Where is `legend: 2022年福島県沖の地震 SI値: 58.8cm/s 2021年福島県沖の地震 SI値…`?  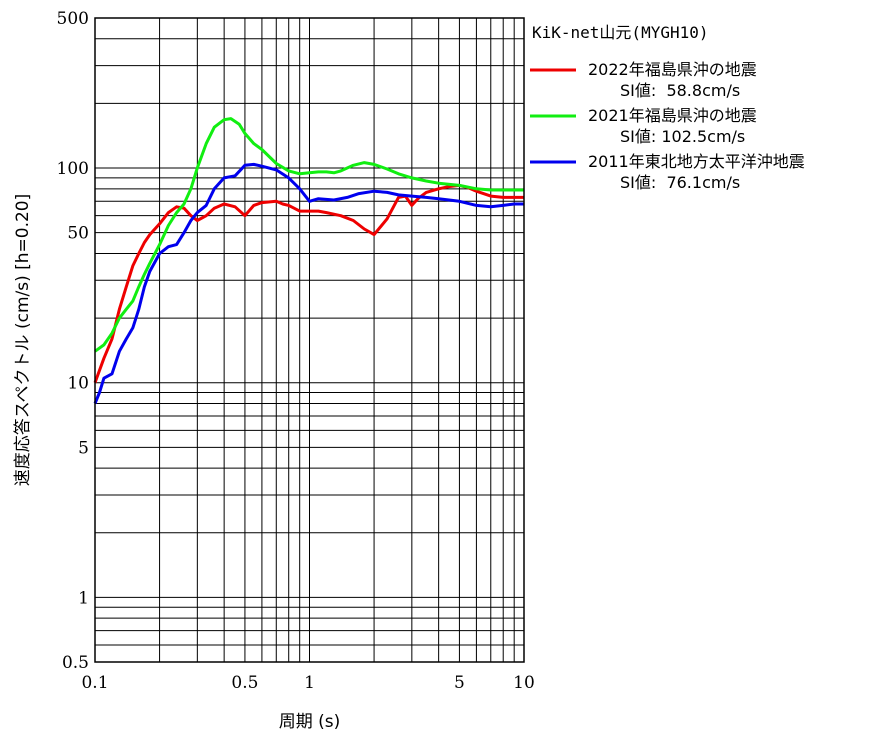
legend: 2022年福島県沖の地震 SI値: 58.8cm/s 2021年福島県沖の地震 SI値… is located at coordinates (667, 126).